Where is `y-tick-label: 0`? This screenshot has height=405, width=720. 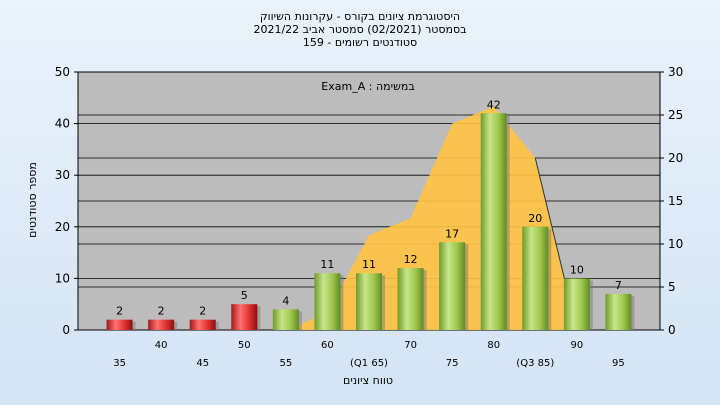
y-tick-label: 0 is located at coordinates (66, 330).